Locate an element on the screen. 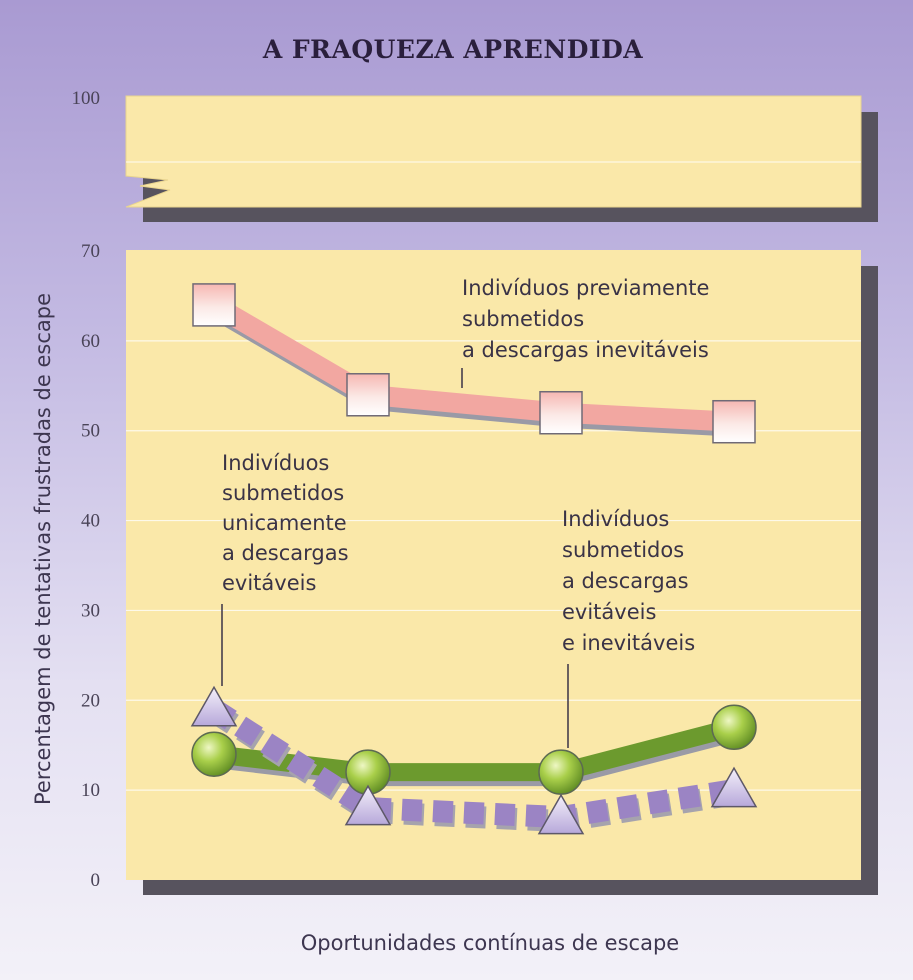  y-tick-label: 50 is located at coordinates (90, 431).